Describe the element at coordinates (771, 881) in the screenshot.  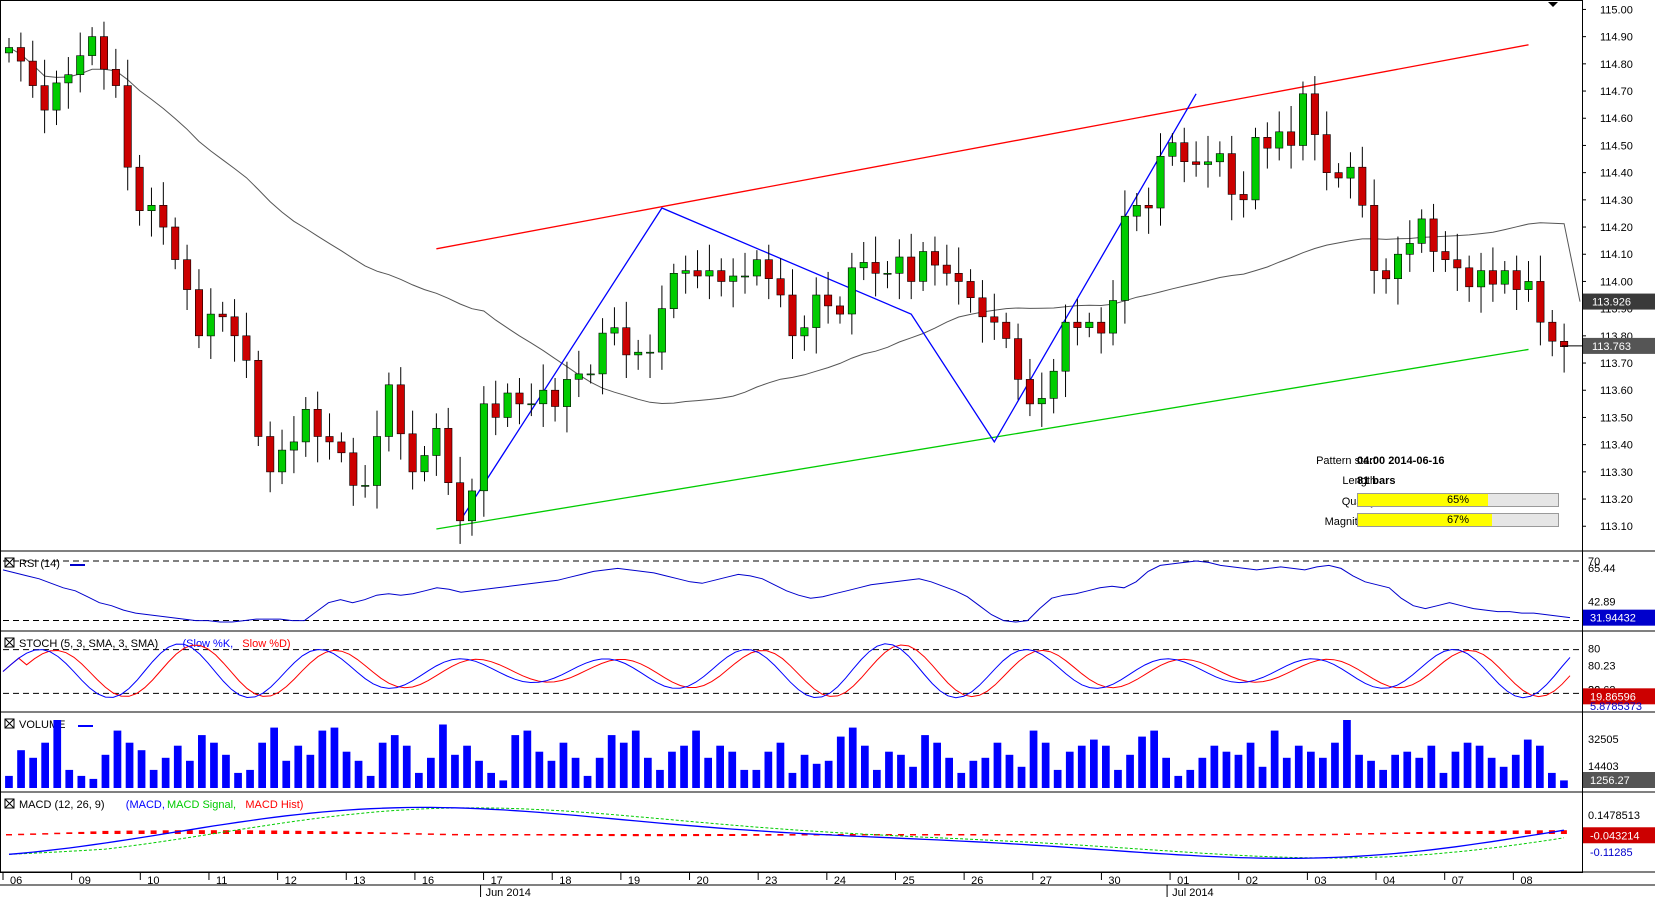
I see `day-tick-label: 23` at that location.